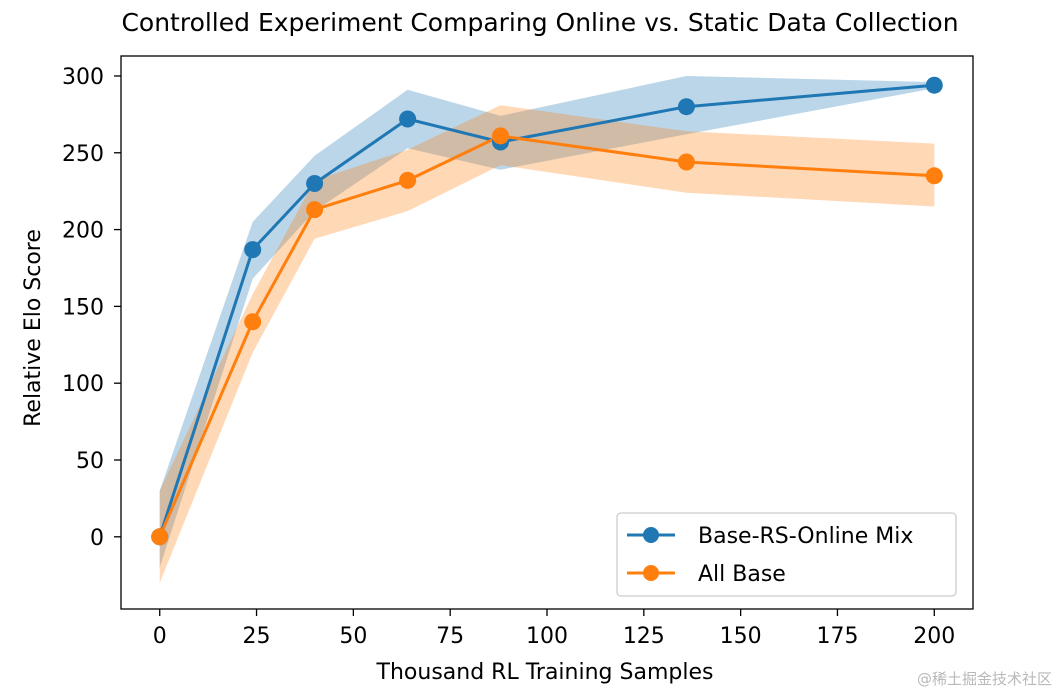 The image size is (1060, 694). Describe the element at coordinates (83, 231) in the screenshot. I see `y-tick-label: 200` at that location.